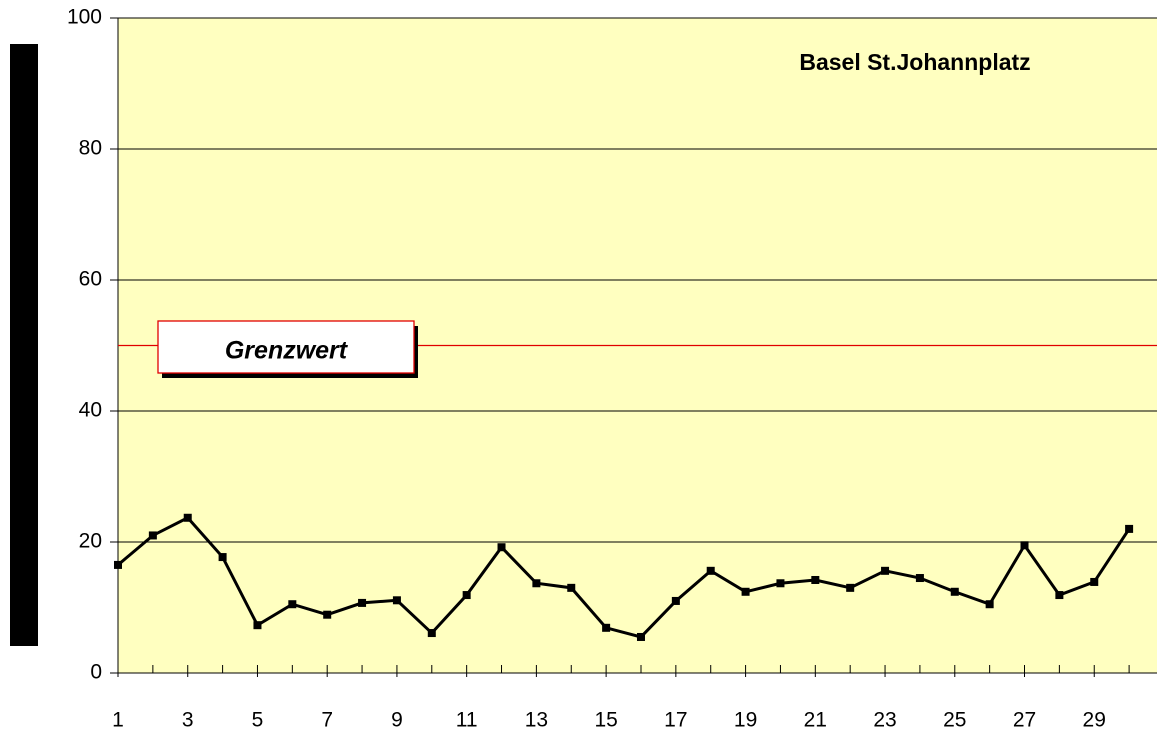 The height and width of the screenshot is (740, 1157). What do you see at coordinates (536, 720) in the screenshot?
I see `x-tick-label: 13` at bounding box center [536, 720].